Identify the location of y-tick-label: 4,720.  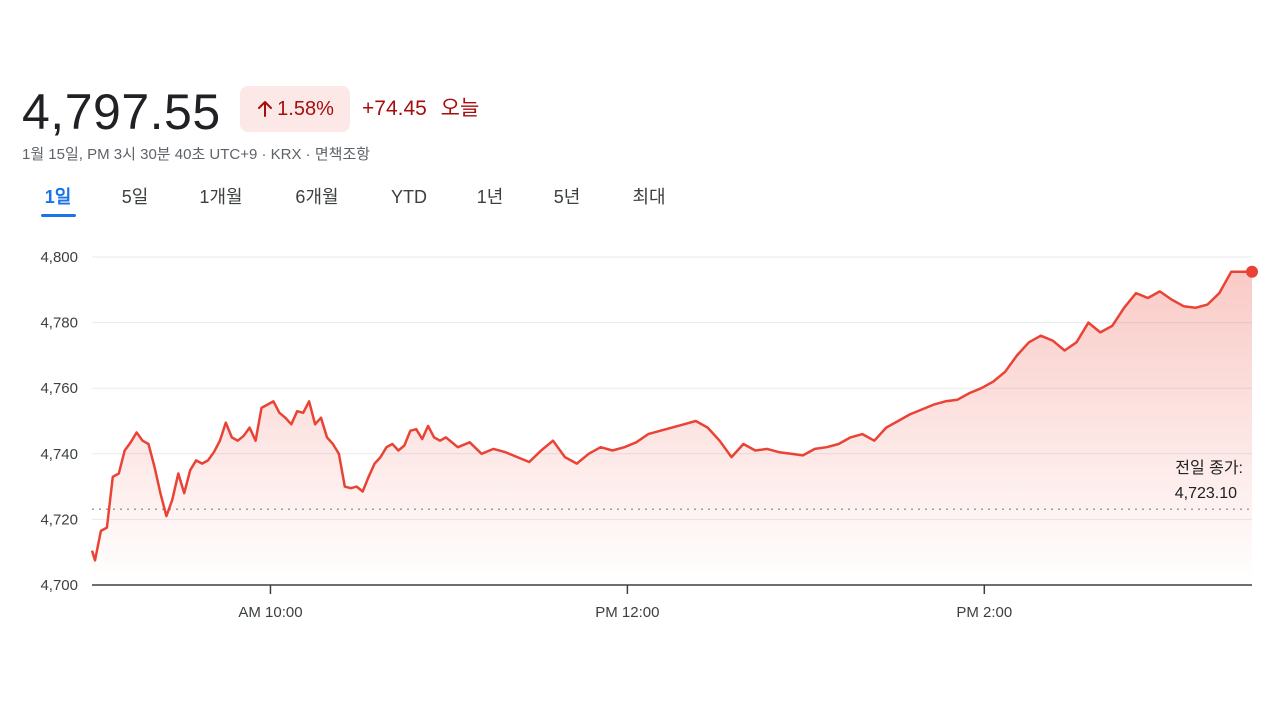
(59, 519).